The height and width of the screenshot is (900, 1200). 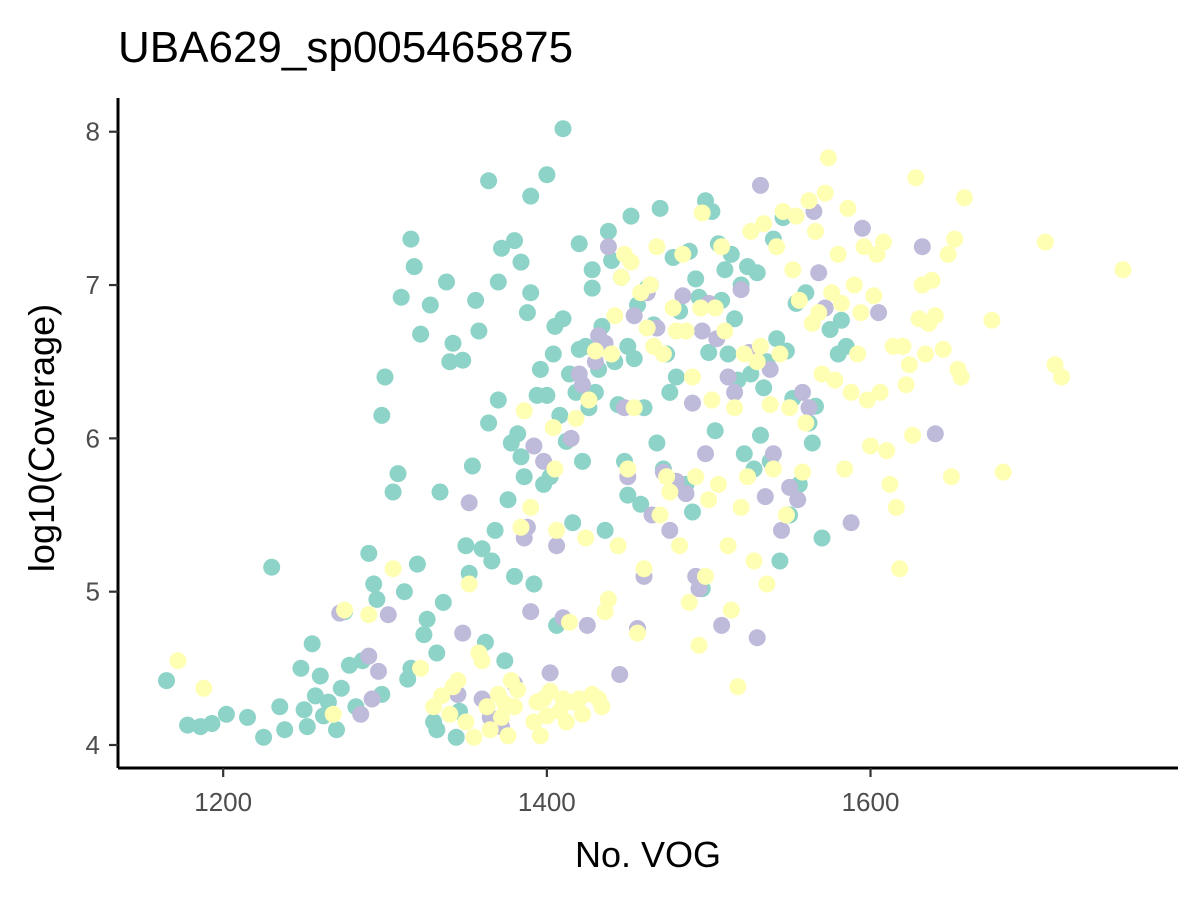 What do you see at coordinates (345, 47) in the screenshot?
I see `chart-title: UBA629_sp005465875` at bounding box center [345, 47].